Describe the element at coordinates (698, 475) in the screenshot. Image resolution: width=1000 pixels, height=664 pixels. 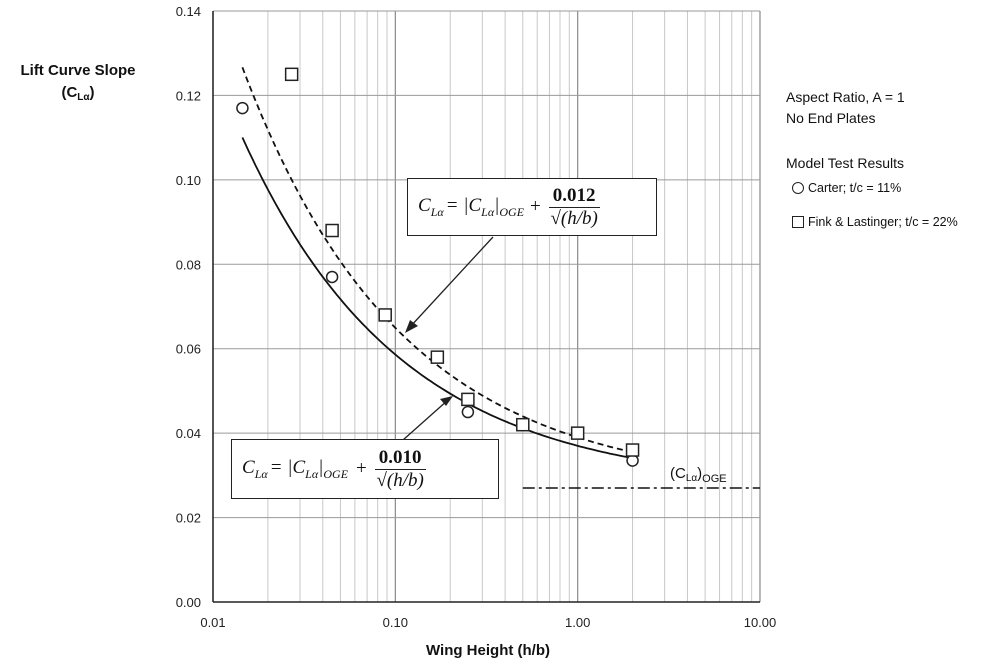
I see `oge-label: (CLα)OGE` at that location.